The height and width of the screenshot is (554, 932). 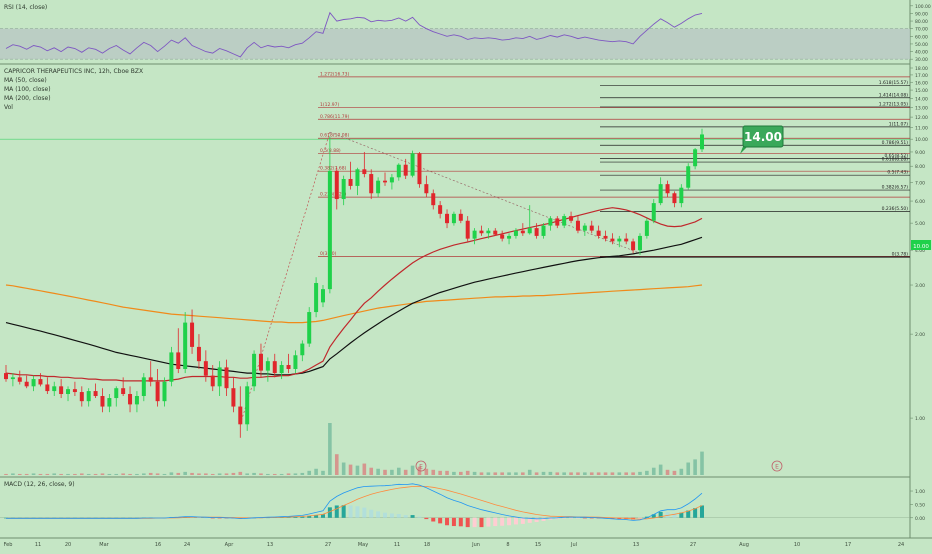 What do you see at coordinates (920, 202) in the screenshot?
I see `price-tick-label: 6.00` at bounding box center [920, 202].